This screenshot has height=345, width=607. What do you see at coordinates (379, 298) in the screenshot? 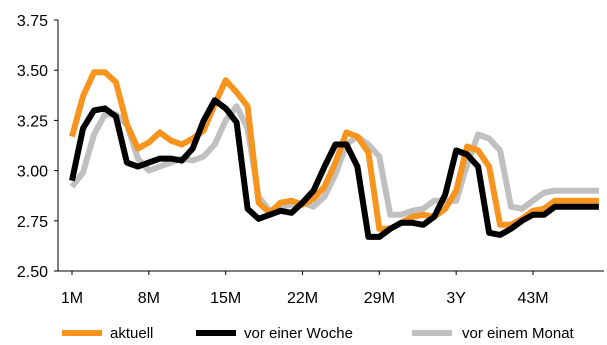
I see `x-tick-label: 29M` at bounding box center [379, 298].